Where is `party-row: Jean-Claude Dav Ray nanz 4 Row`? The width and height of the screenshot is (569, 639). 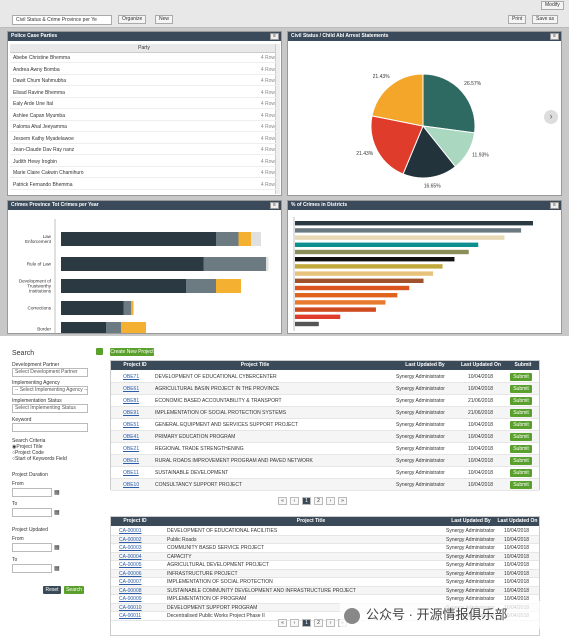
party-row: Jean-Claude Dav Ray nanz 4 Row is located at coordinates (144, 150).